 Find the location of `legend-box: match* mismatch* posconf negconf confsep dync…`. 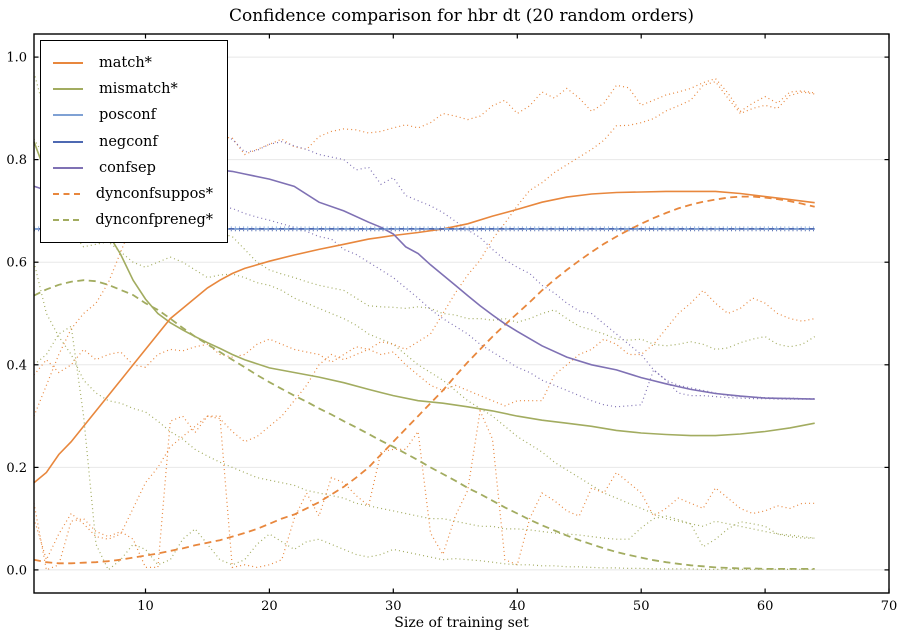

legend-box: match* mismatch* posconf negconf confsep dync… is located at coordinates (134, 142).